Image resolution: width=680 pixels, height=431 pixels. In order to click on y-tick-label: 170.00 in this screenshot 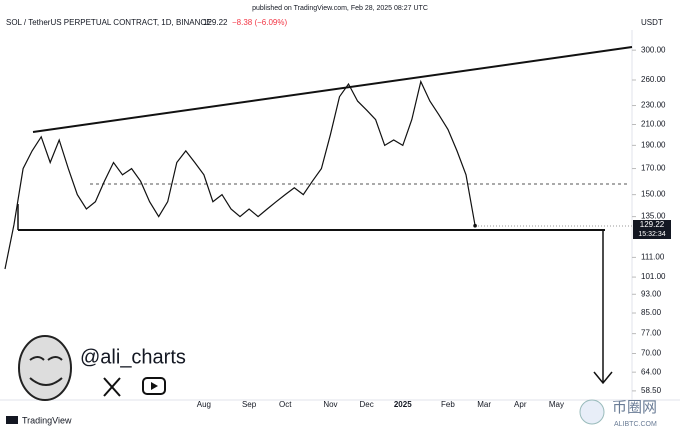, I will do `click(653, 168)`.